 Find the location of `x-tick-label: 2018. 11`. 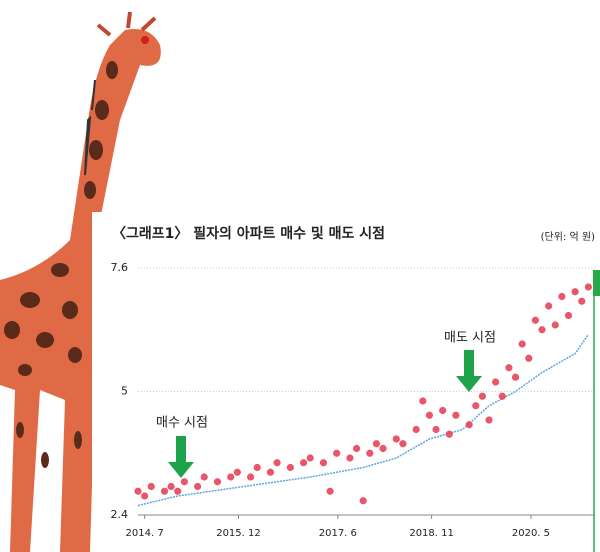

x-tick-label: 2018. 11 is located at coordinates (431, 533).